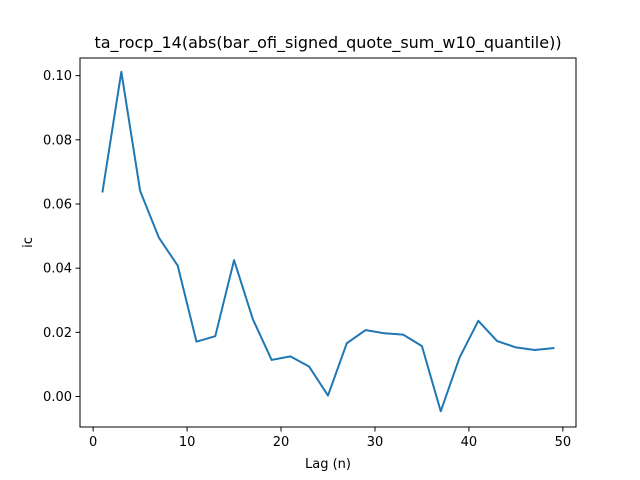 The width and height of the screenshot is (640, 480). What do you see at coordinates (57, 204) in the screenshot?
I see `y-tick-label: 0.06` at bounding box center [57, 204].